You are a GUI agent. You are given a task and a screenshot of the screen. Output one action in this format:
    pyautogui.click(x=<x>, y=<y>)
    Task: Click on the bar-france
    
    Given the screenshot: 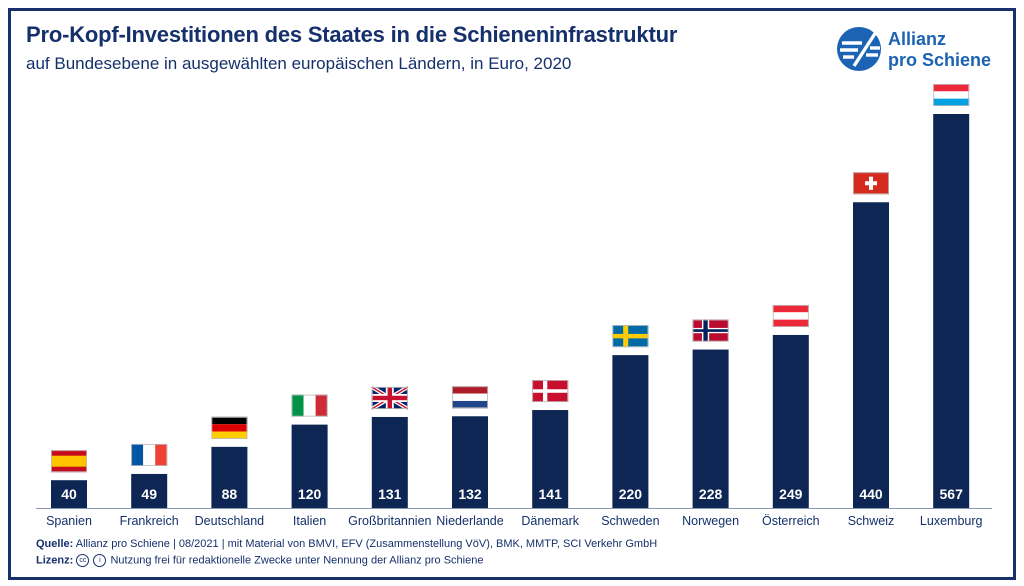 What is the action you would take?
    pyautogui.click(x=149, y=490)
    